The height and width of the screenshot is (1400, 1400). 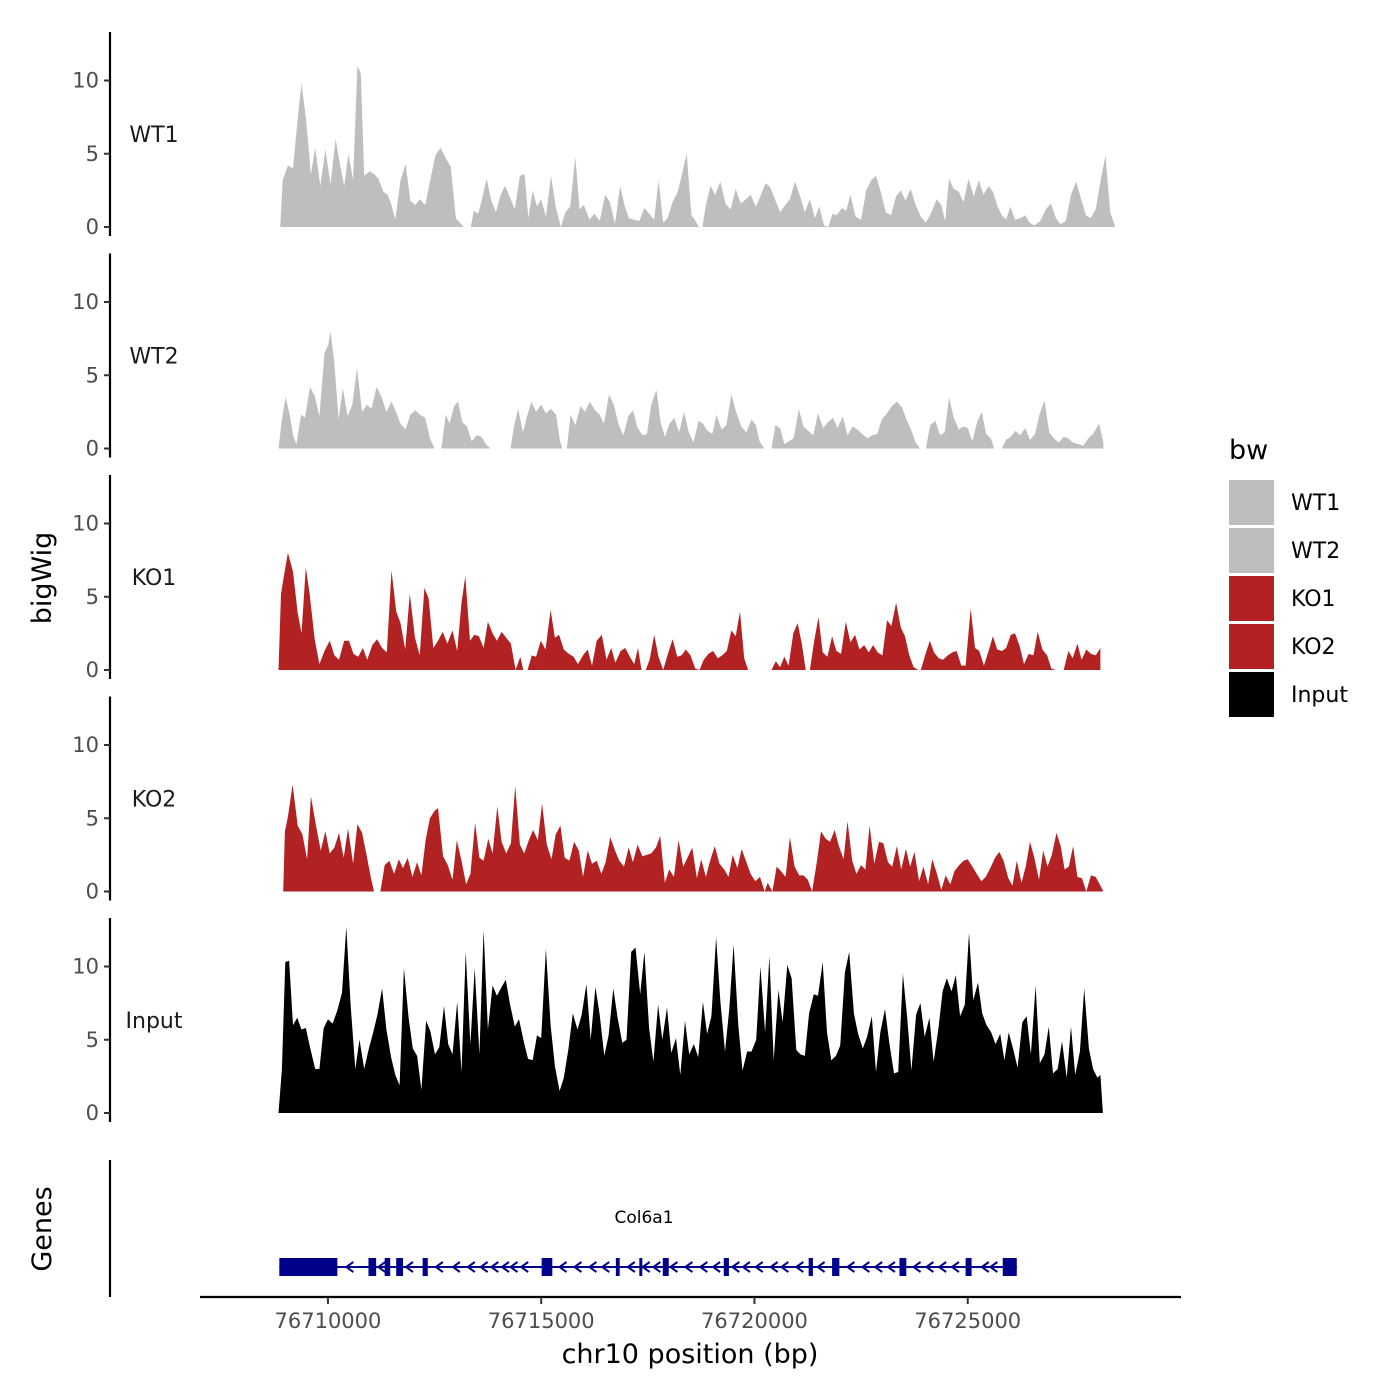 What do you see at coordinates (1251, 598) in the screenshot?
I see `legend-swatch-KO1` at bounding box center [1251, 598].